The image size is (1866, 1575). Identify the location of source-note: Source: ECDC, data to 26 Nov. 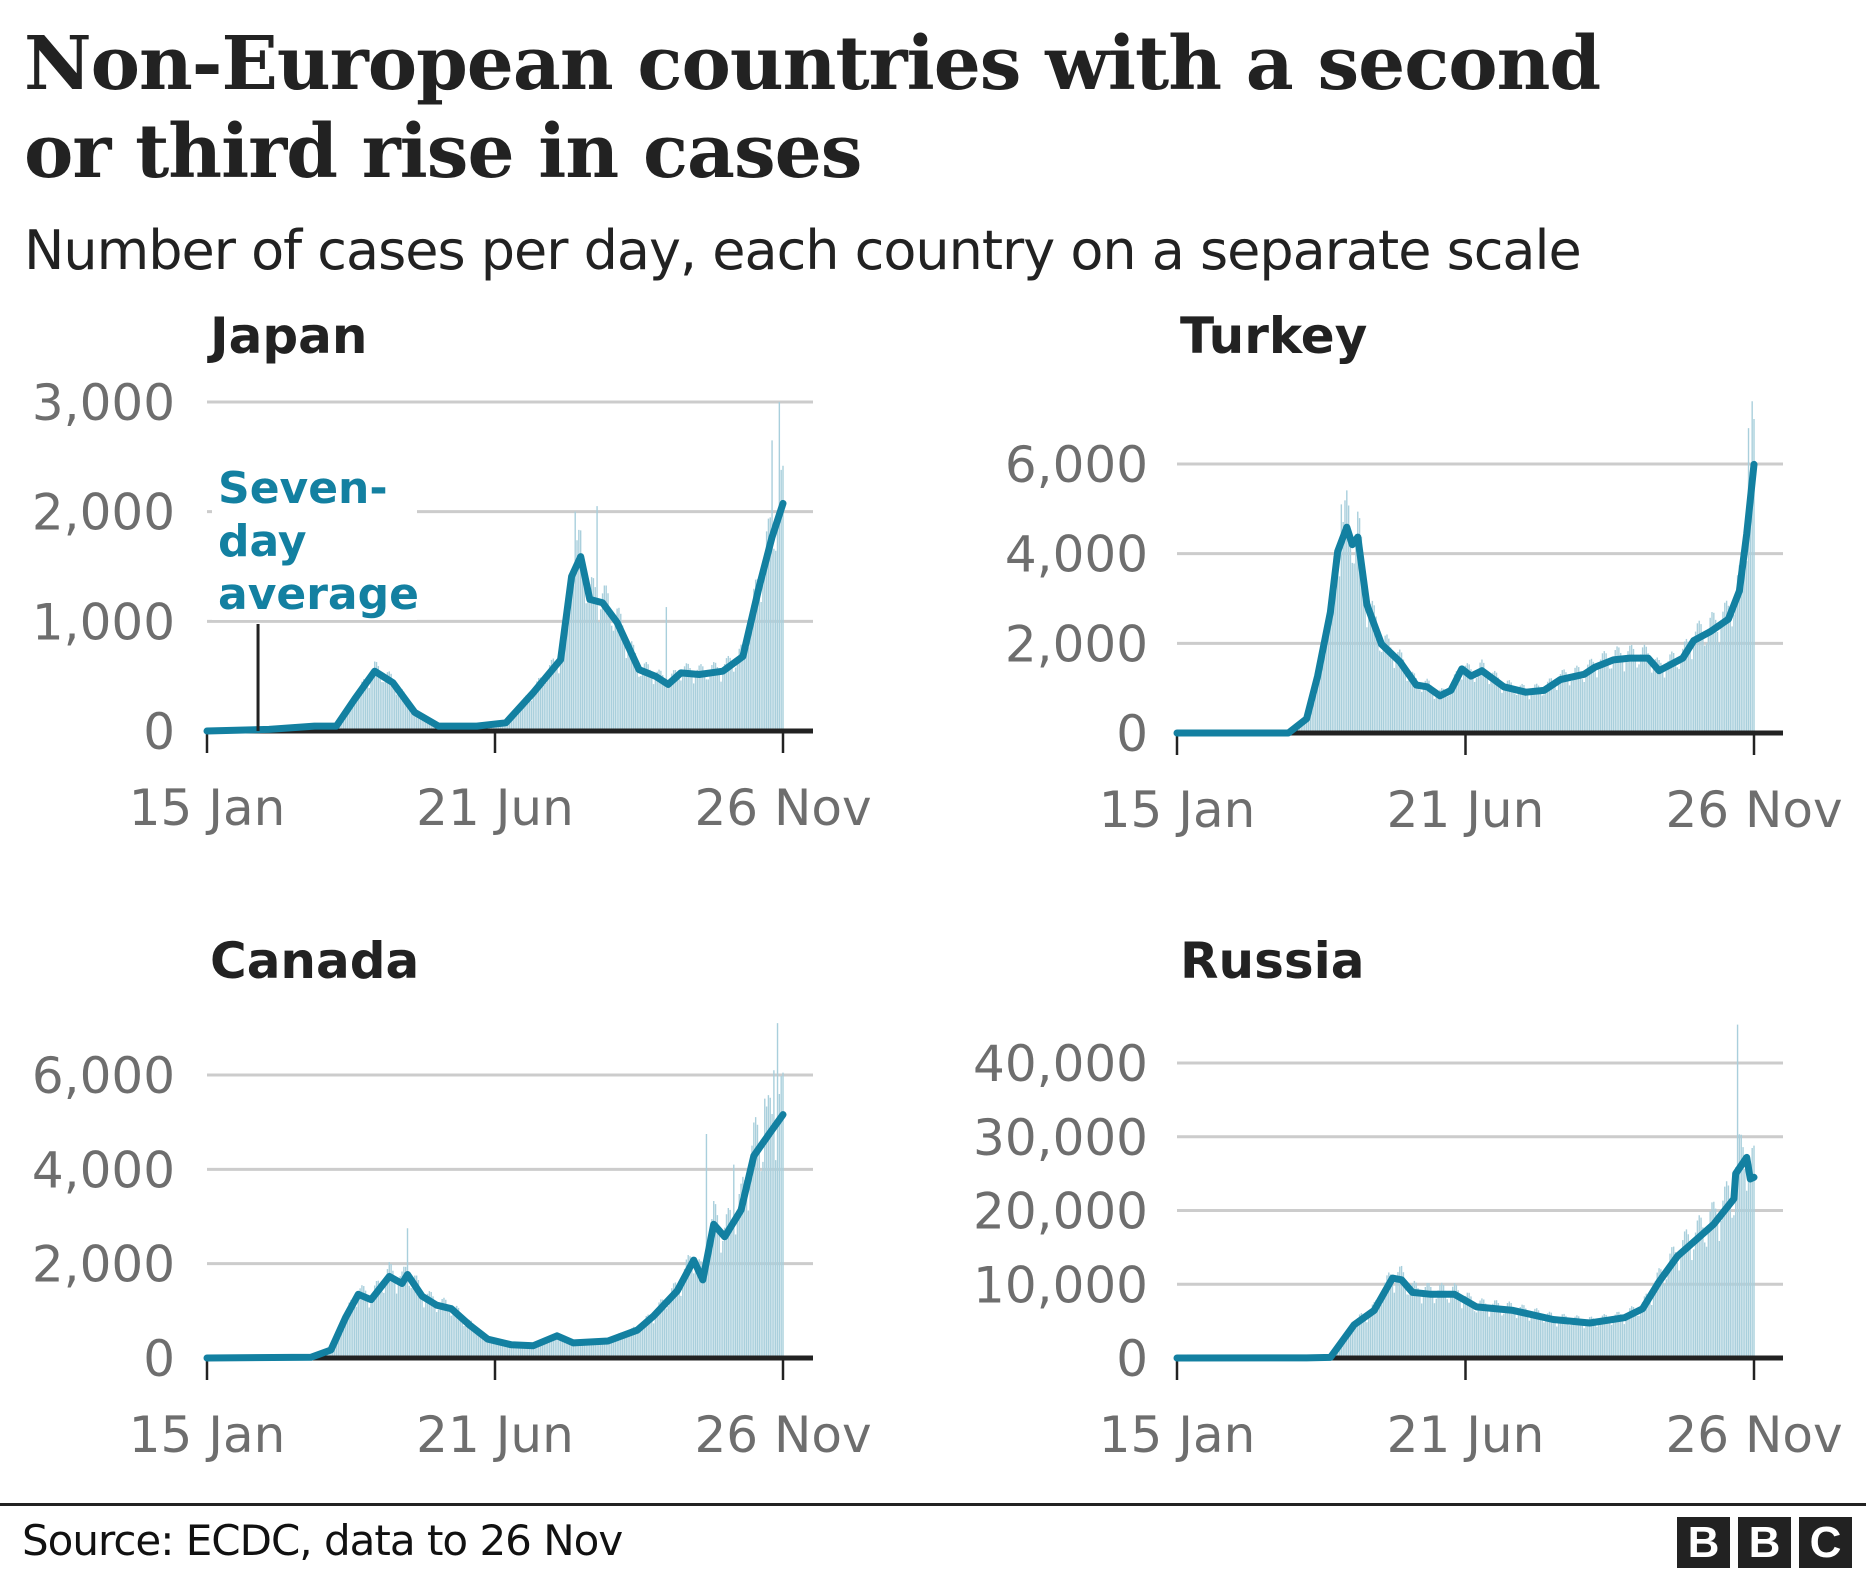
(322, 1540).